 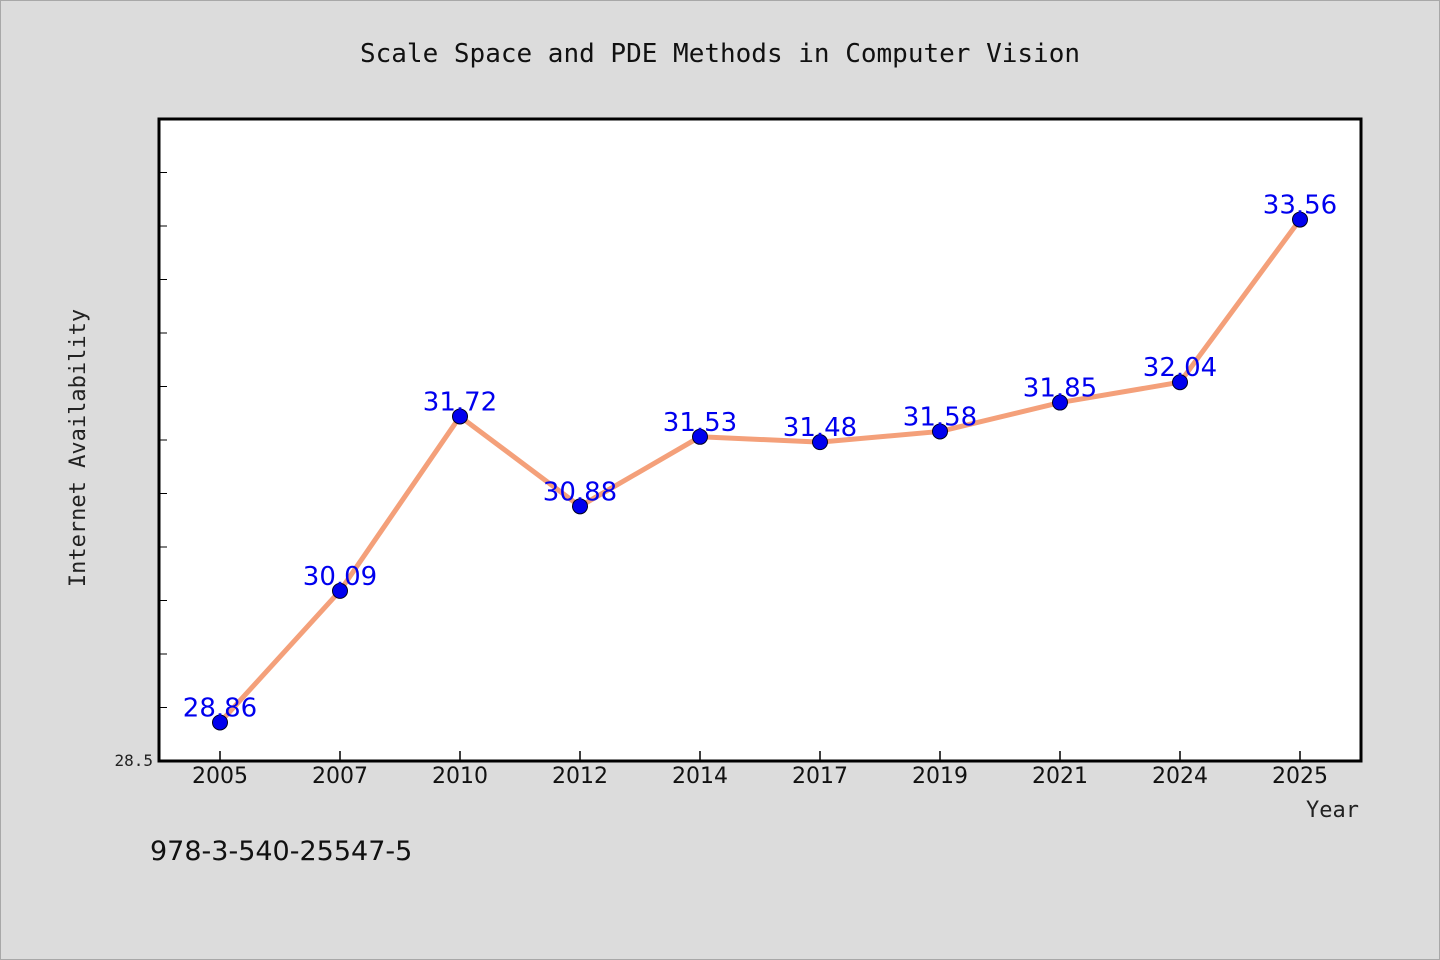 What do you see at coordinates (580, 492) in the screenshot?
I see `data-label: 30.88` at bounding box center [580, 492].